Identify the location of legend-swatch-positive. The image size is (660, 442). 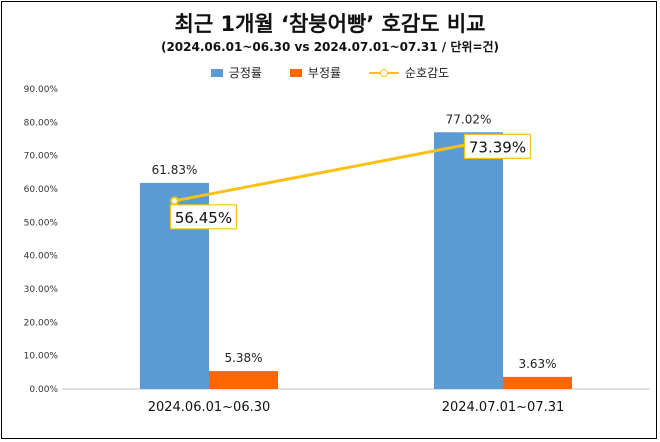
(216, 72).